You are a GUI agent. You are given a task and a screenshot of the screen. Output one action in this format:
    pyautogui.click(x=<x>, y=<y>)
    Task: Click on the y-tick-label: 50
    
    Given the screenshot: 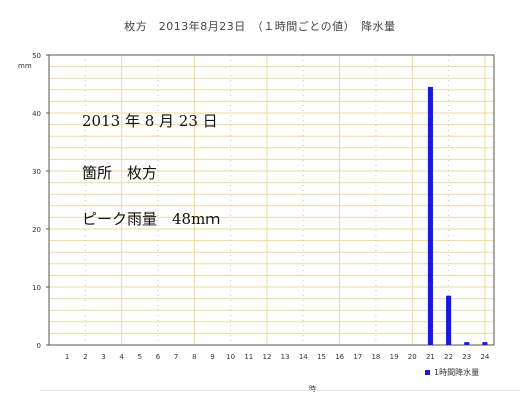 What is the action you would take?
    pyautogui.click(x=36, y=56)
    